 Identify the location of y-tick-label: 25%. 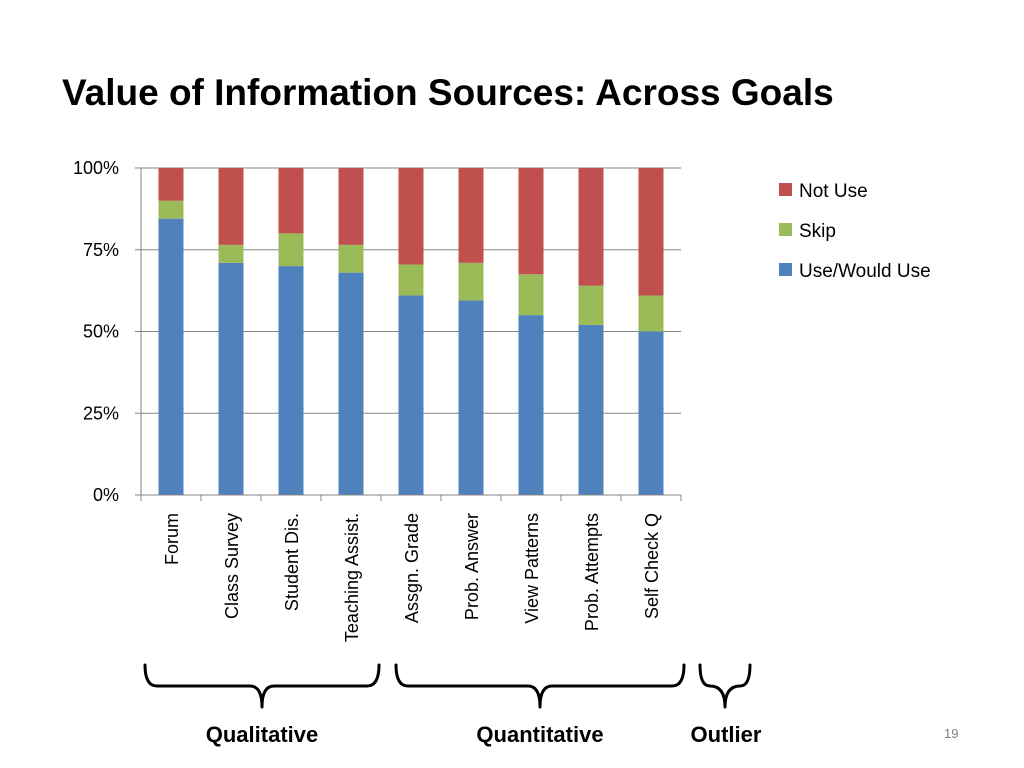
(101, 413).